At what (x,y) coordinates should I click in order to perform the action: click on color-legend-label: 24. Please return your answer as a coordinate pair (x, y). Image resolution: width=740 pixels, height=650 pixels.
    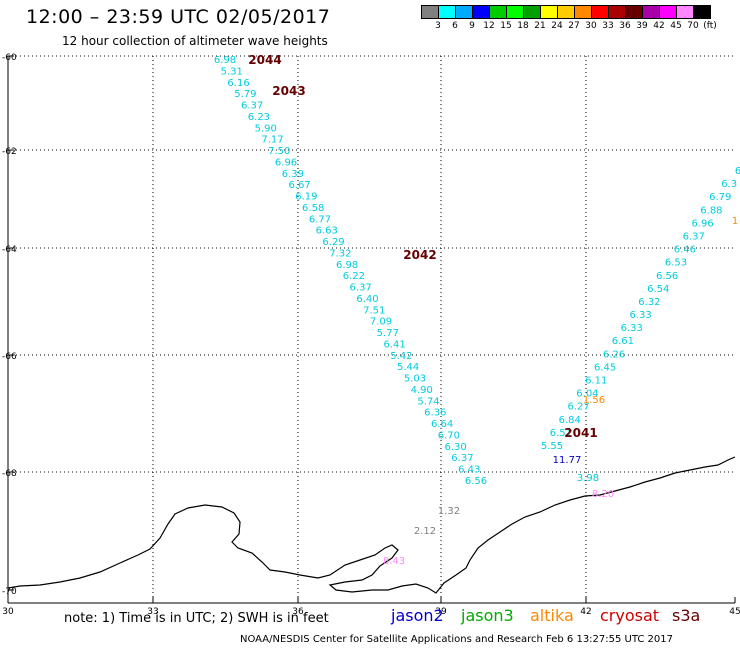
    Looking at the image, I should click on (557, 26).